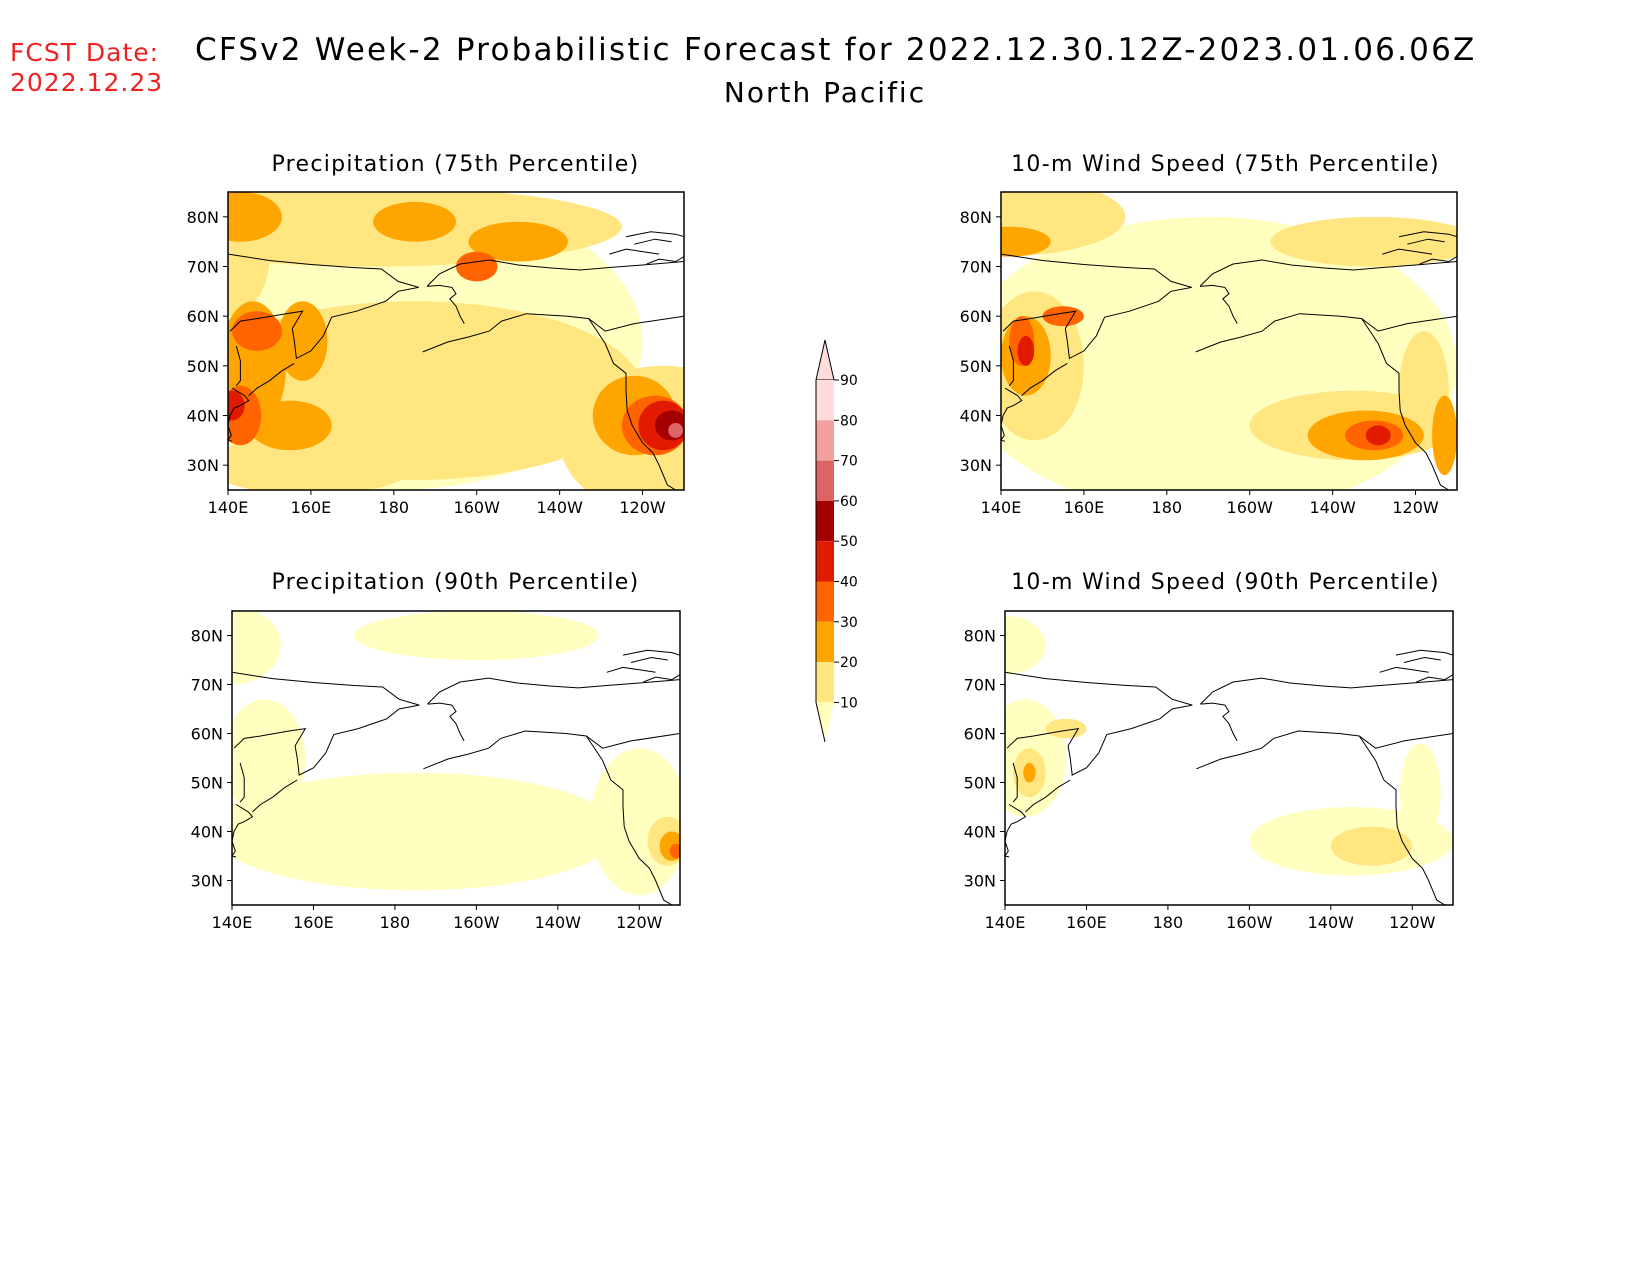  Describe the element at coordinates (1086, 922) in the screenshot. I see `x-tick-label-wind90-1: 160E` at that location.